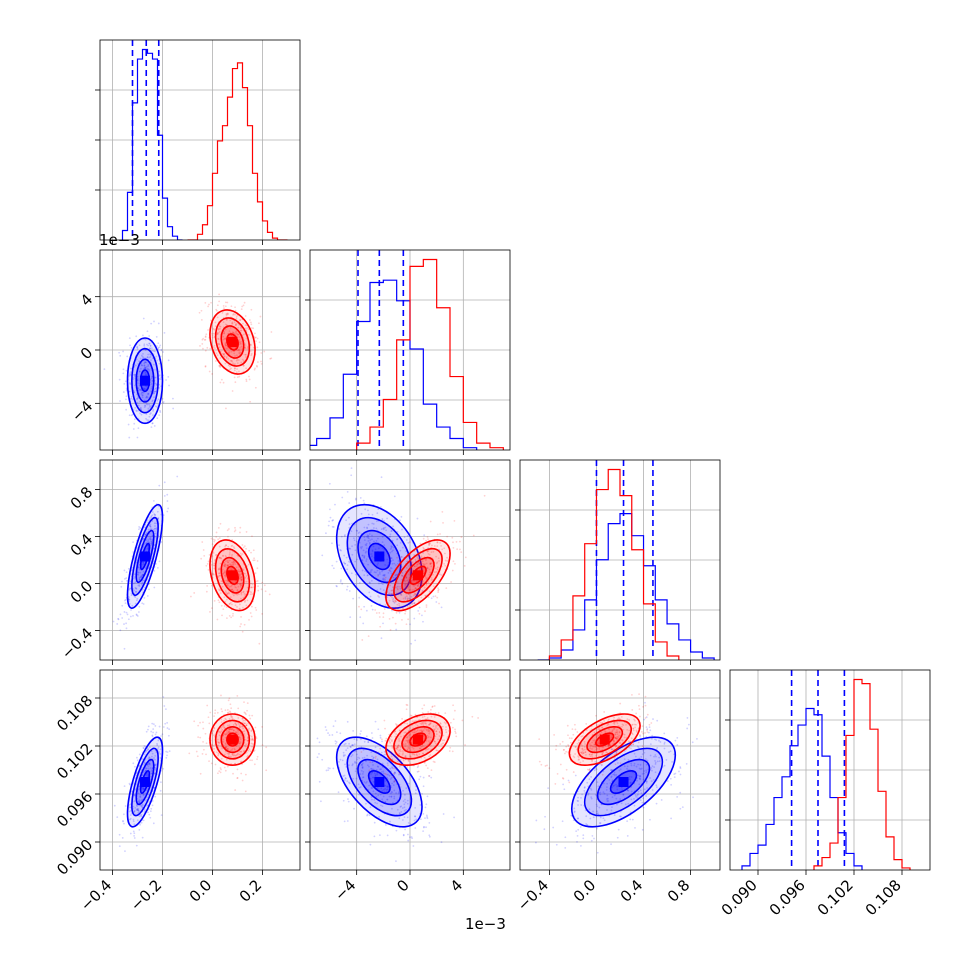  What do you see at coordinates (145, 380) in the screenshot?
I see `density-peak` at bounding box center [145, 380].